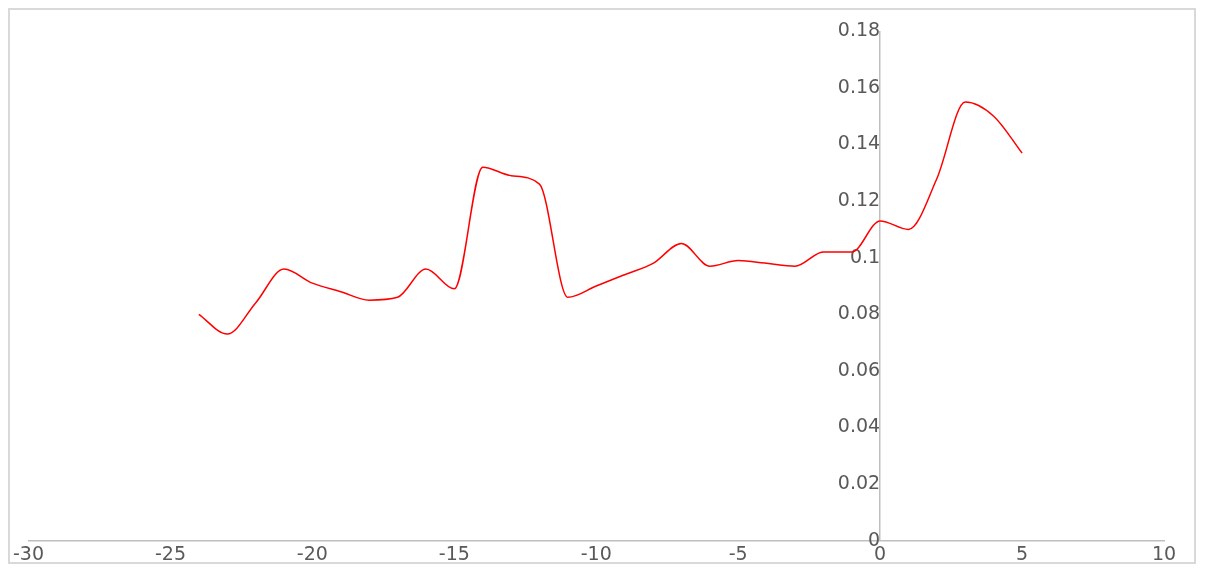  I want to click on x-tick-label: -25, so click(170, 552).